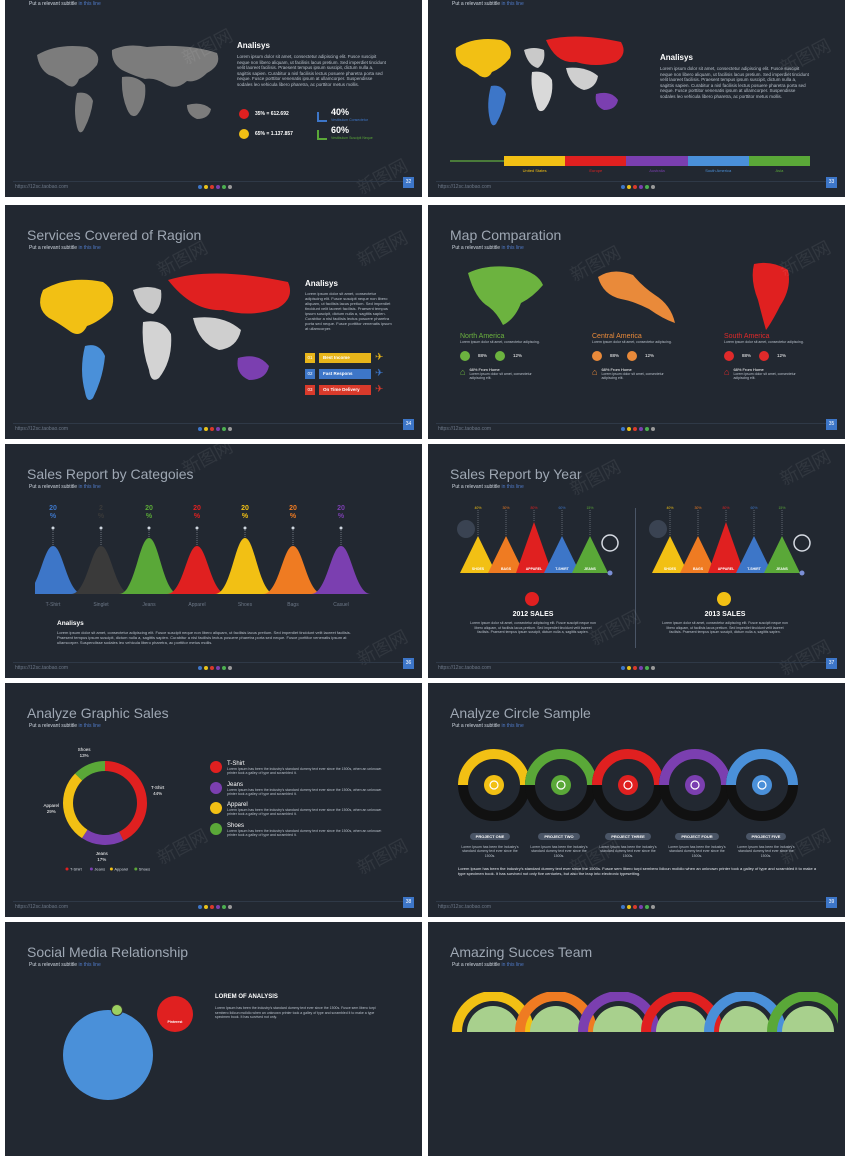 This screenshot has width=850, height=1156. Describe the element at coordinates (670, 554) in the screenshot. I see `year-peak` at that location.